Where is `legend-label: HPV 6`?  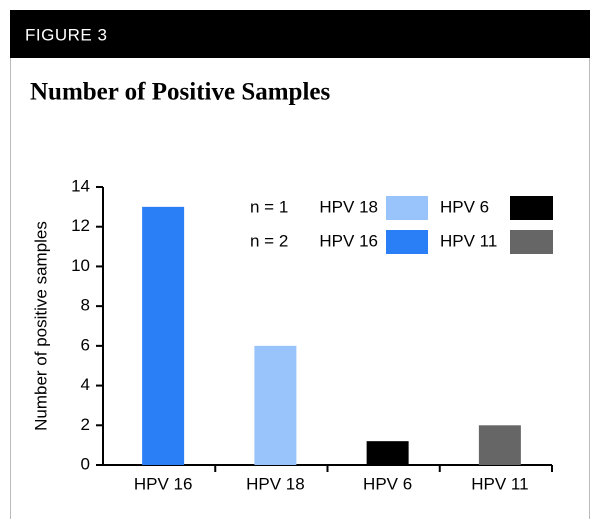
legend-label: HPV 6 is located at coordinates (464, 206).